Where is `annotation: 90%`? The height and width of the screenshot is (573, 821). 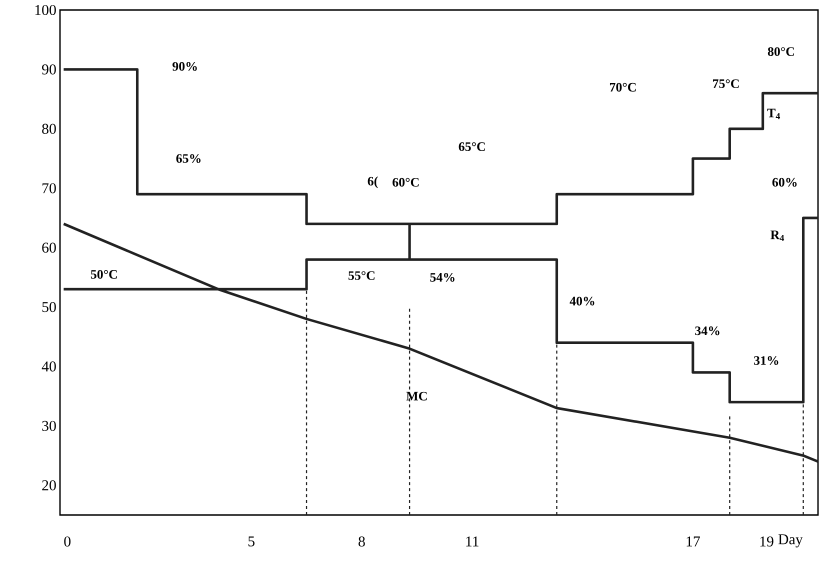
annotation: 90% is located at coordinates (184, 66).